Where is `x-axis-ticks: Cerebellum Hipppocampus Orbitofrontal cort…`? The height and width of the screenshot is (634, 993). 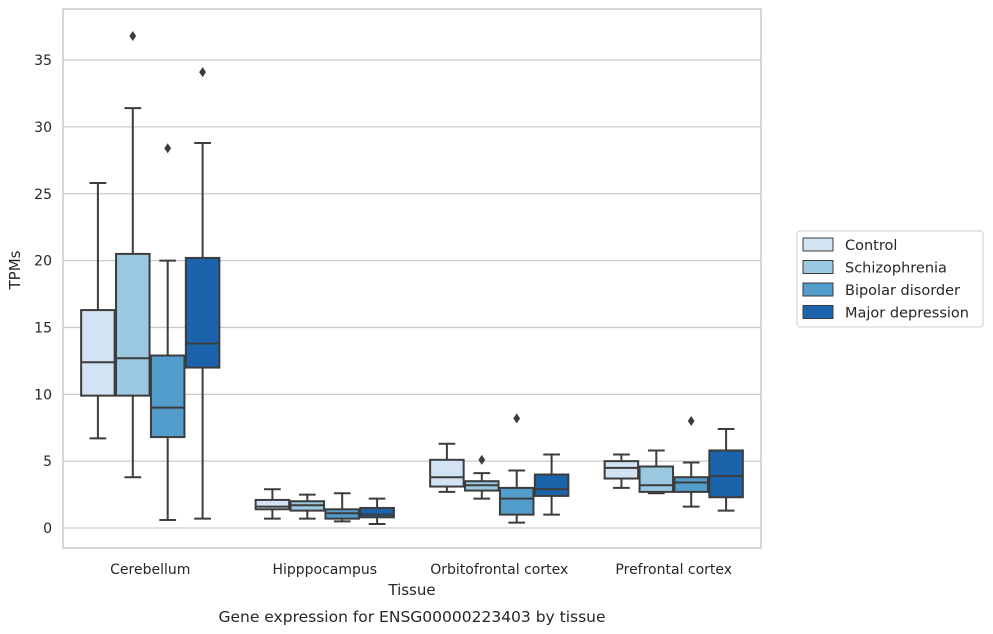 x-axis-ticks: Cerebellum Hipppocampus Orbitofrontal cort… is located at coordinates (421, 570).